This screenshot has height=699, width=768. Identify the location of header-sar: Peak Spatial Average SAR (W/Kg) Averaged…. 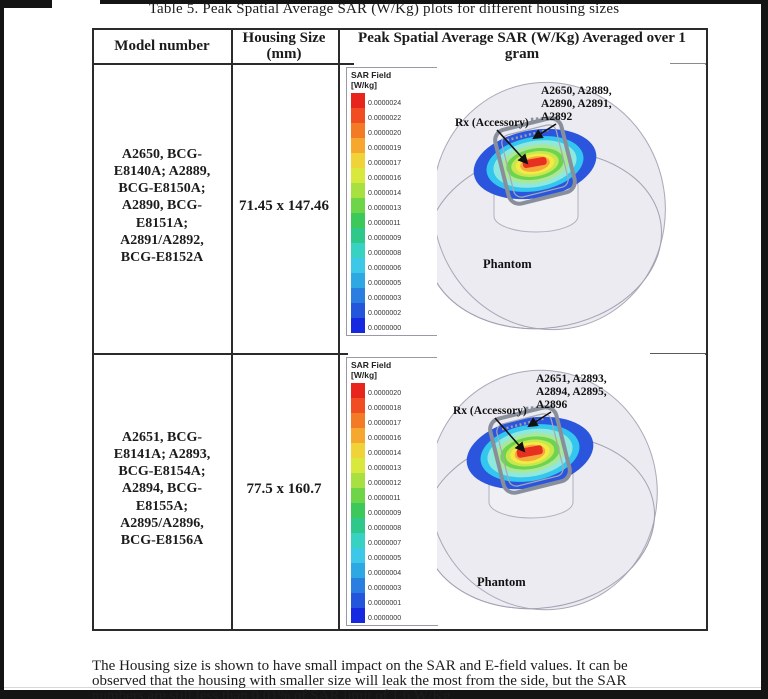
(522, 45).